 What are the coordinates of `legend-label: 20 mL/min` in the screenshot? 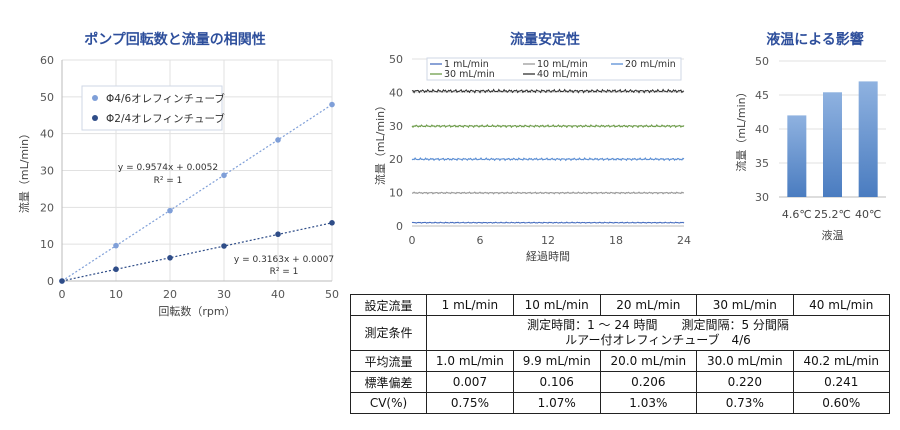 It's located at (650, 64).